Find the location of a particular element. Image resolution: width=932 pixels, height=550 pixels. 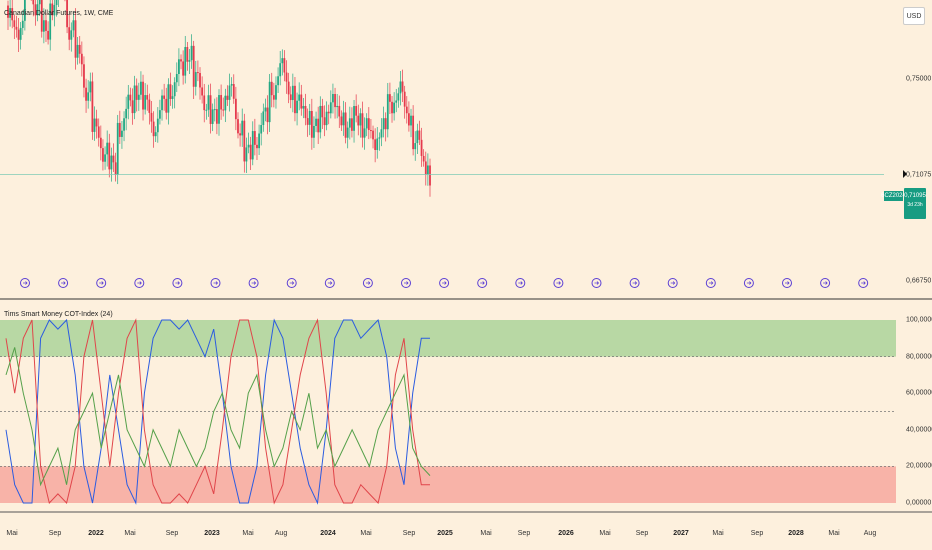

overbought-zone is located at coordinates (448, 338).